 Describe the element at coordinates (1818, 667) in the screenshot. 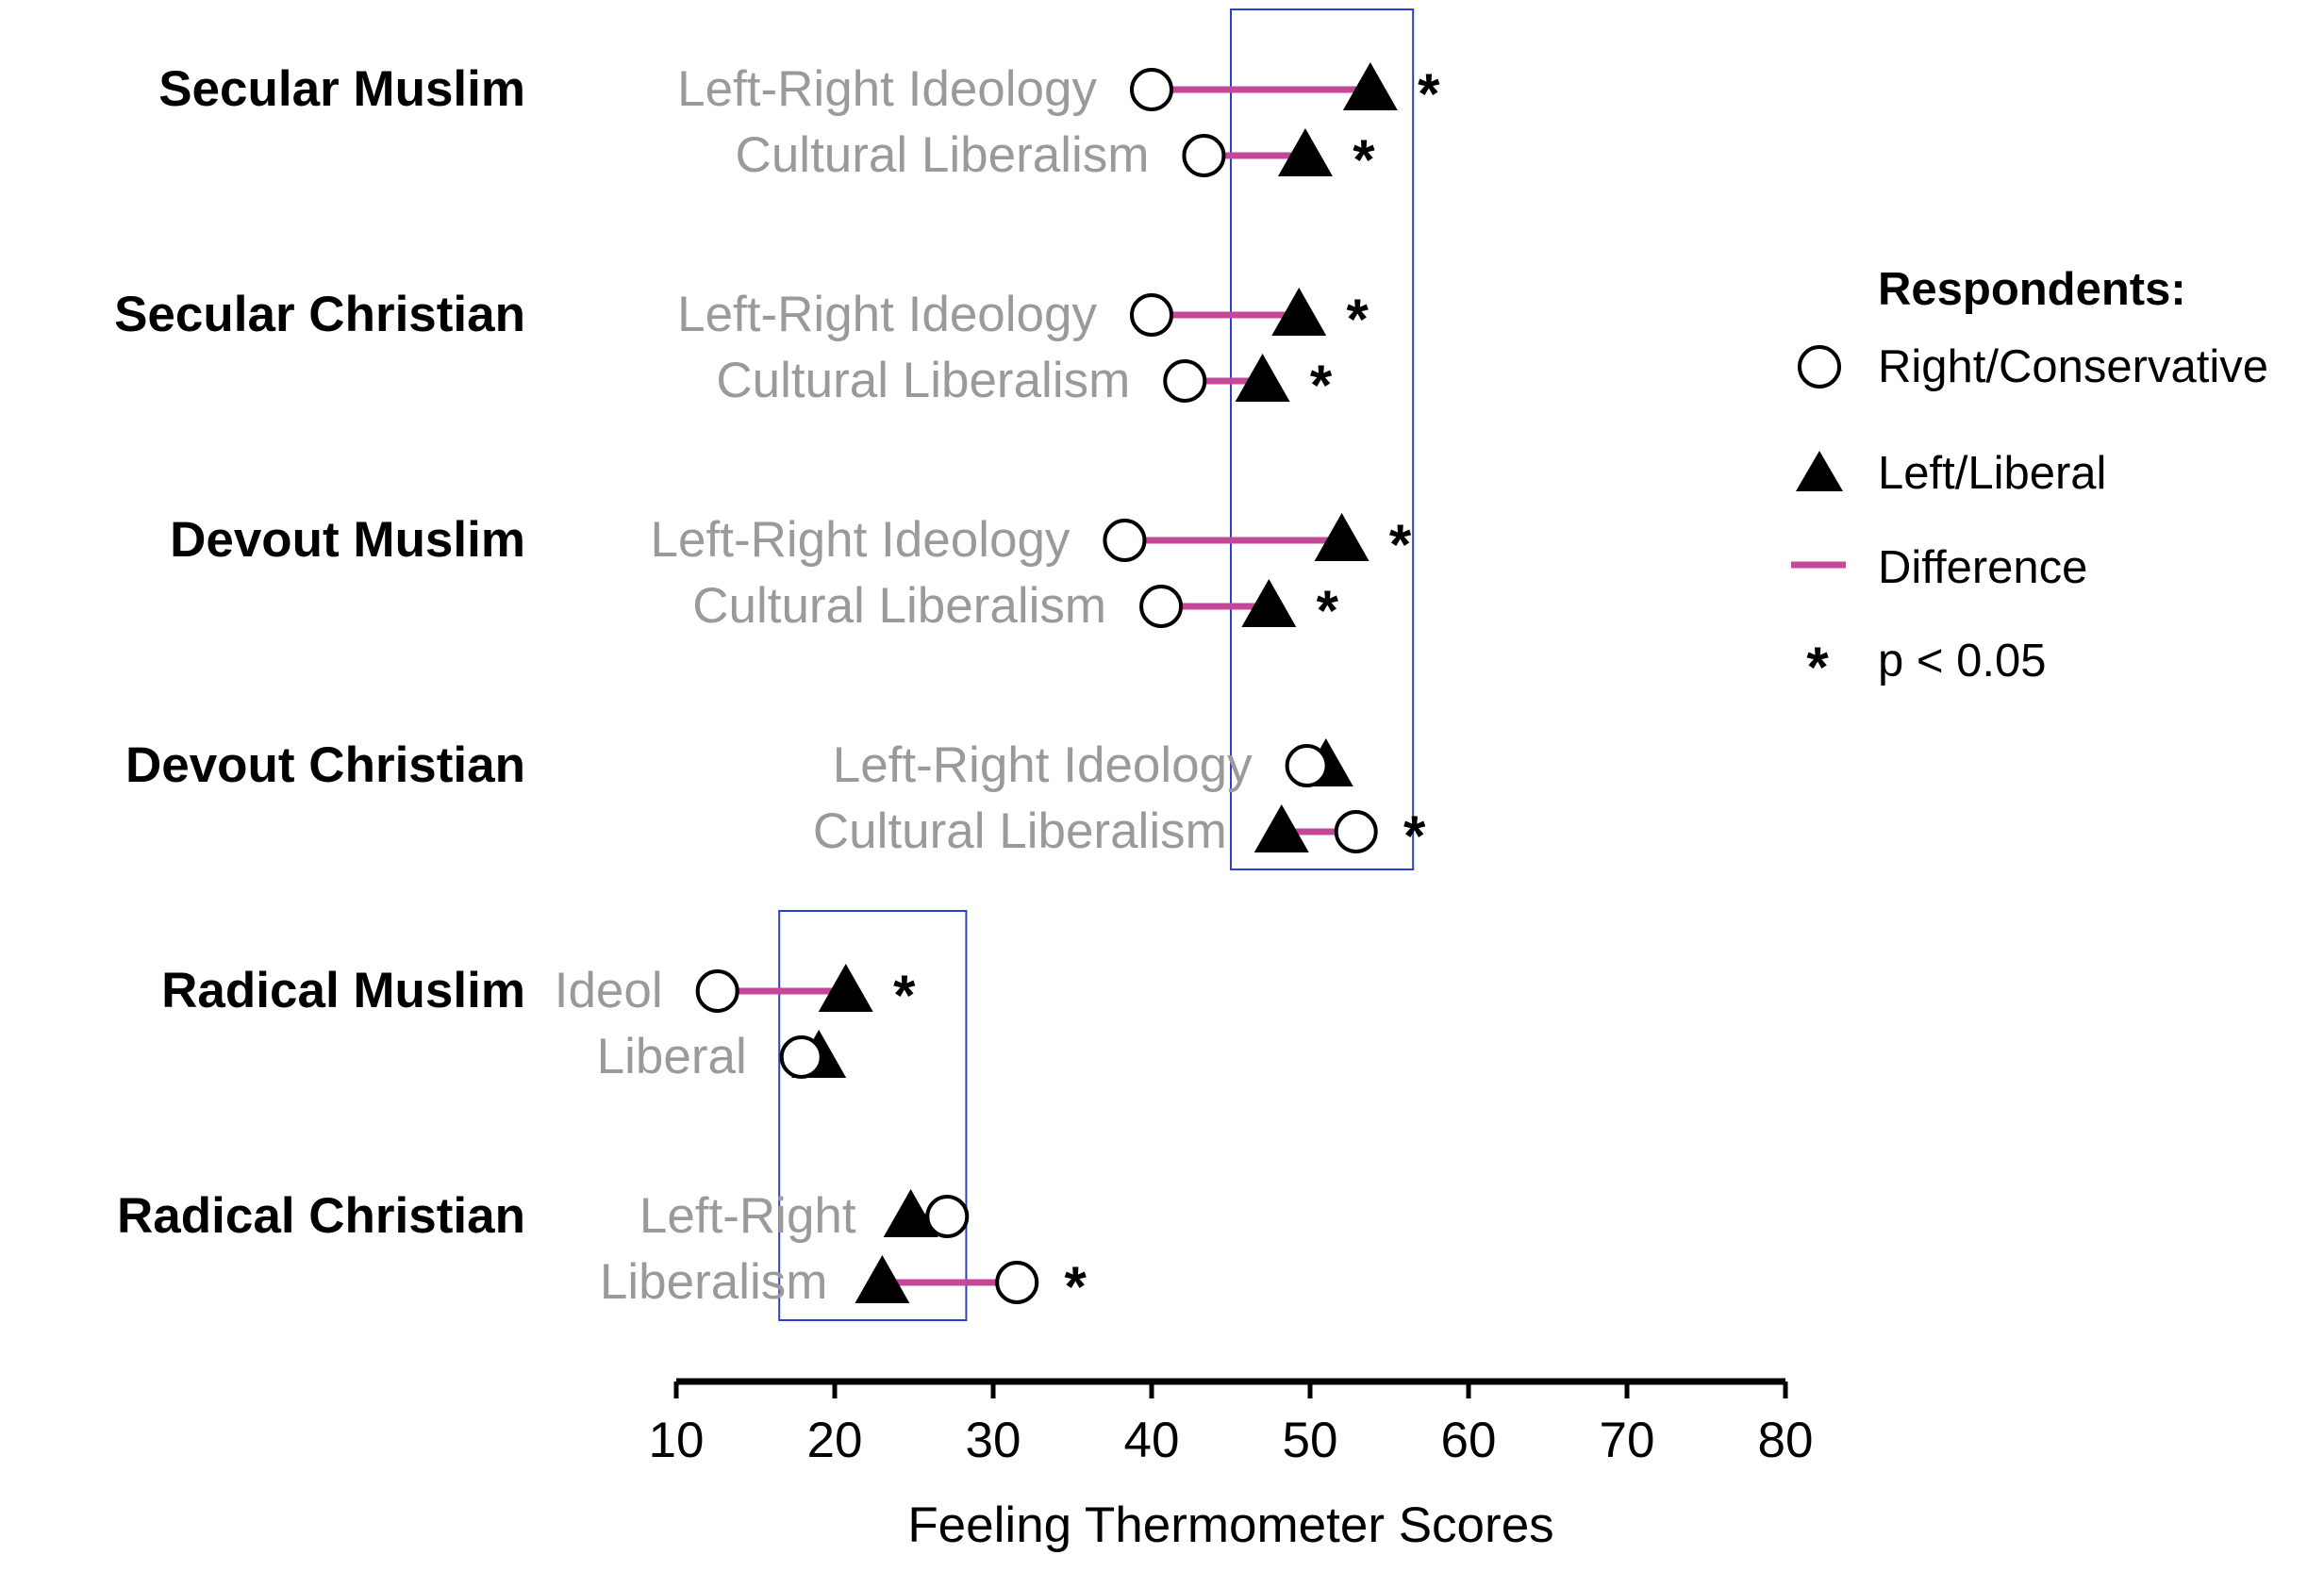

I see `legend-star-icon: *` at that location.